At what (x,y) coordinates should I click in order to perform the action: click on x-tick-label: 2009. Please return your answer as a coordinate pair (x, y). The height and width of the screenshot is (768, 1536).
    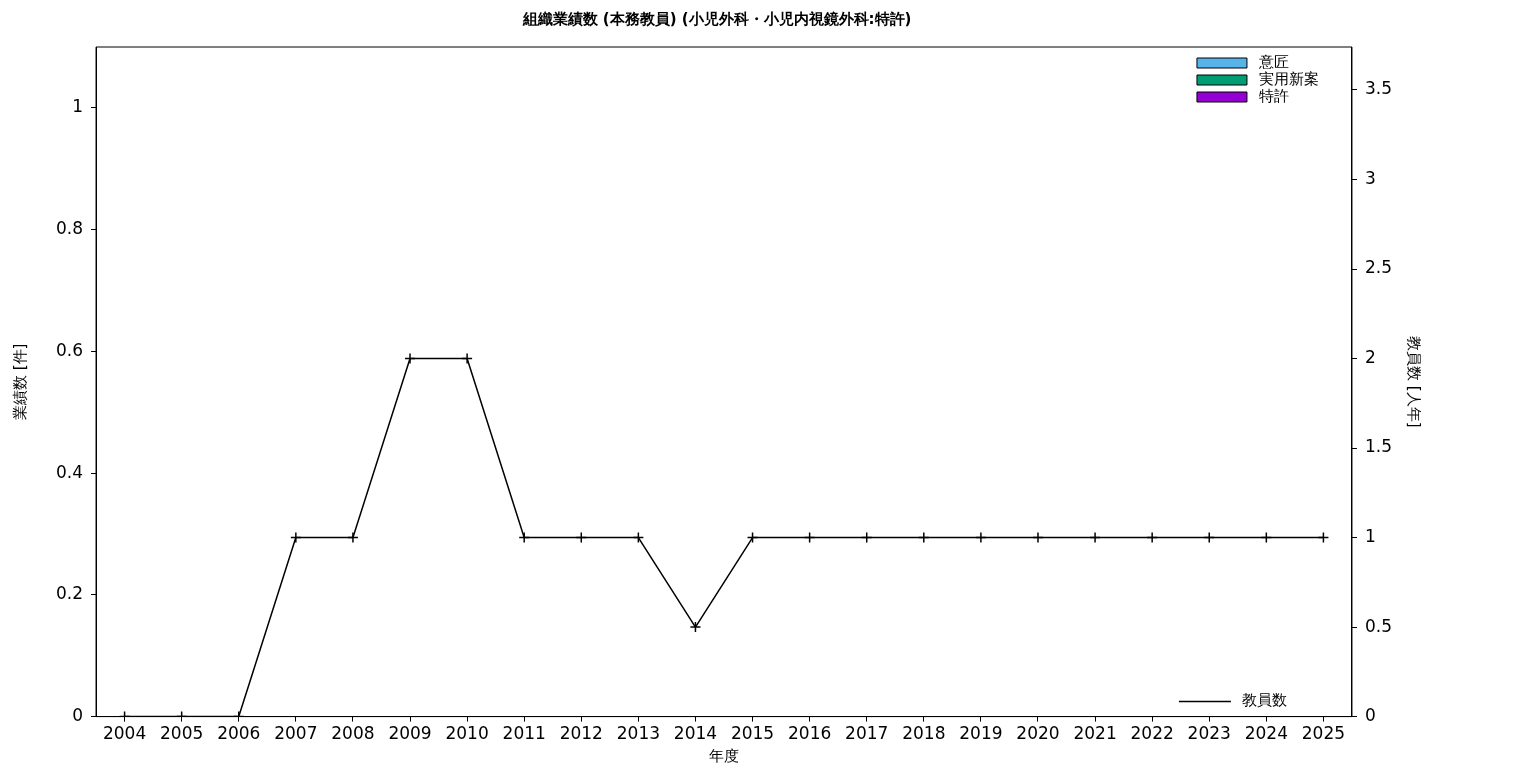
    Looking at the image, I should click on (410, 733).